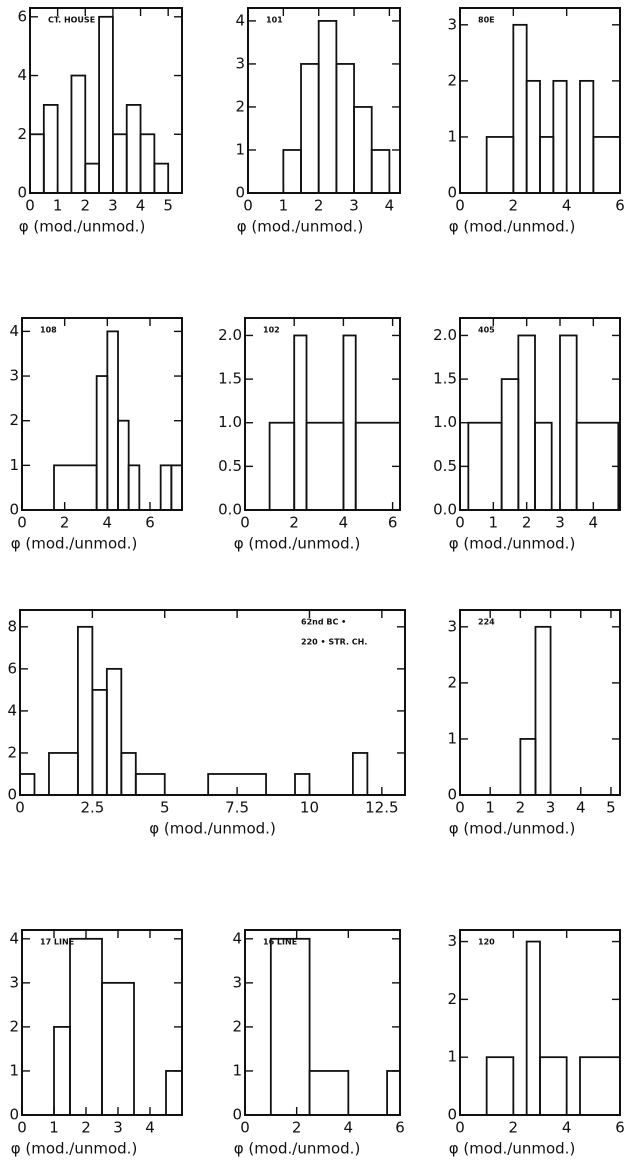  I want to click on y-tick-label: 0.0, so click(230, 510).